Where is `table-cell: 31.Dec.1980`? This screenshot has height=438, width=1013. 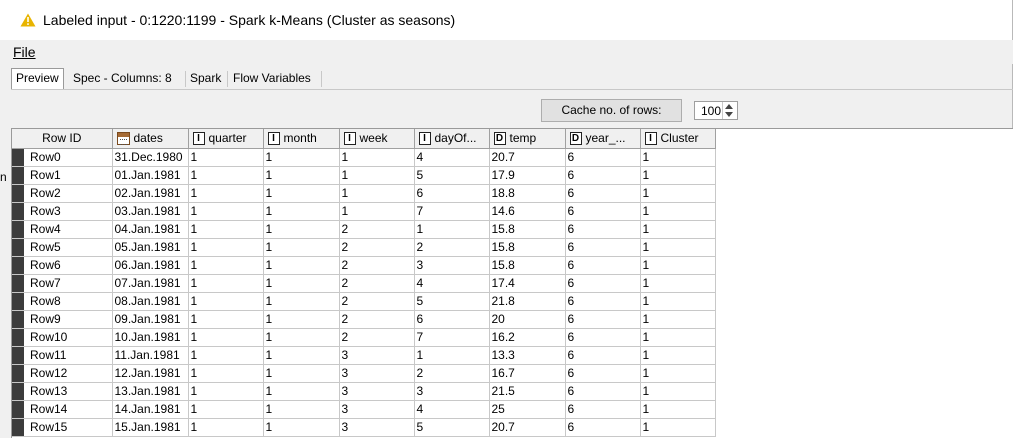 table-cell: 31.Dec.1980 is located at coordinates (150, 157).